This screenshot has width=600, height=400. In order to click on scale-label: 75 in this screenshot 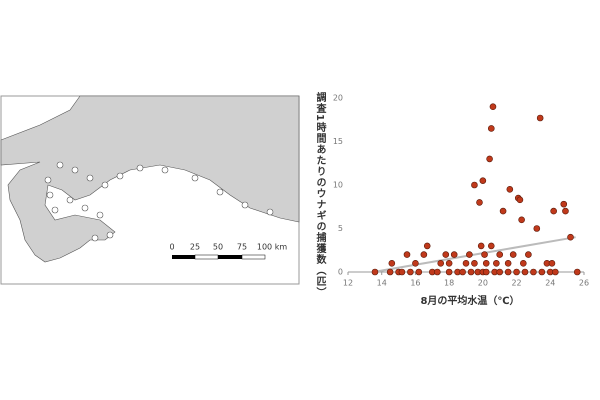, I will do `click(242, 247)`.